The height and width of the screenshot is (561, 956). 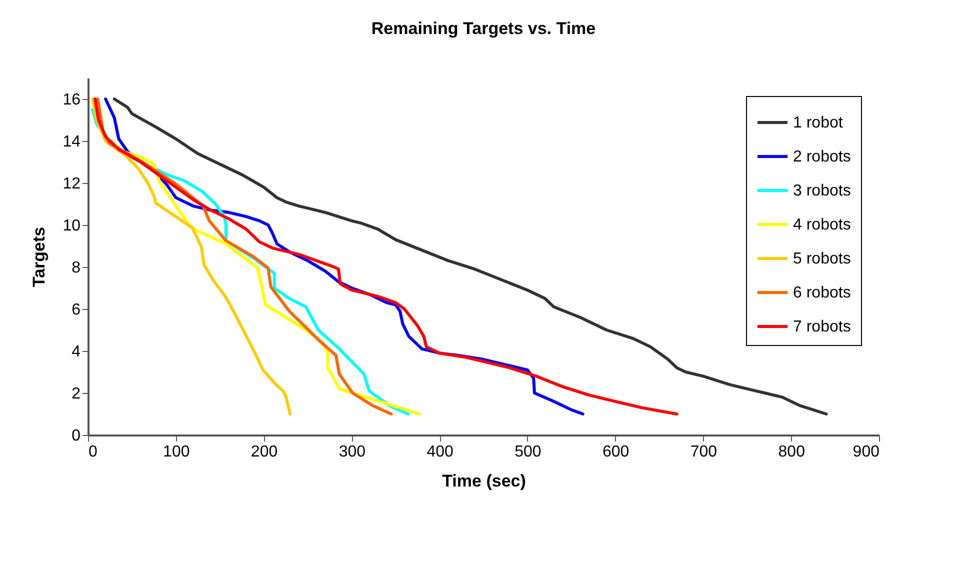 What do you see at coordinates (484, 481) in the screenshot?
I see `x-axis-title: Time (sec)` at bounding box center [484, 481].